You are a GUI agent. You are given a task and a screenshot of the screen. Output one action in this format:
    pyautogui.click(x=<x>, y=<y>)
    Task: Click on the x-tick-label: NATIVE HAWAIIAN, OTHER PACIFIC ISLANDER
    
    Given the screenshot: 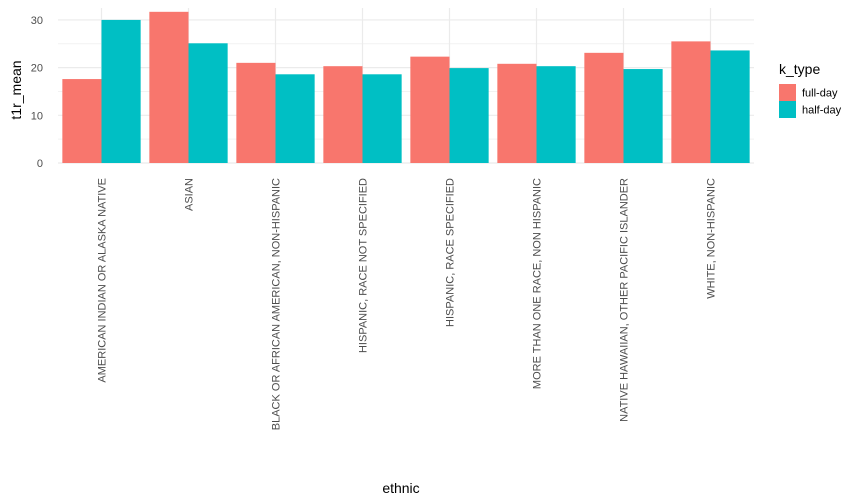 What is the action you would take?
    pyautogui.click(x=625, y=300)
    